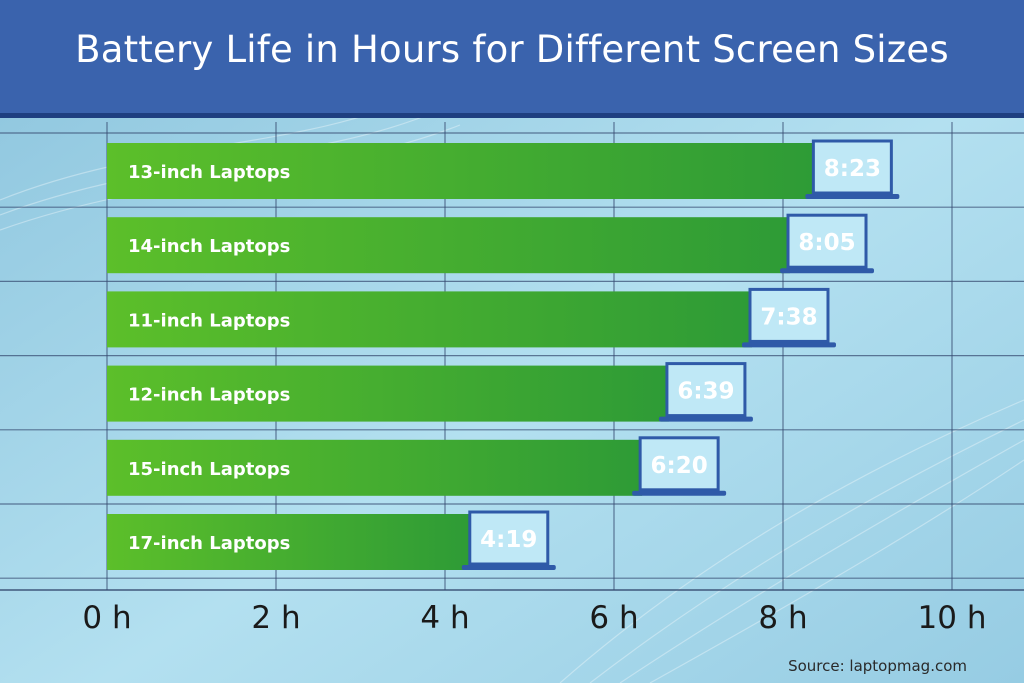  I want to click on value-label: 8:23, so click(852, 169).